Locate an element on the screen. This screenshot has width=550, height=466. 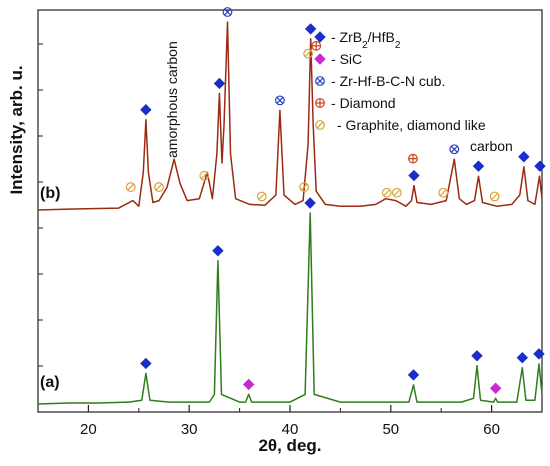
legend-circle-plus-icon is located at coordinates (320, 103).